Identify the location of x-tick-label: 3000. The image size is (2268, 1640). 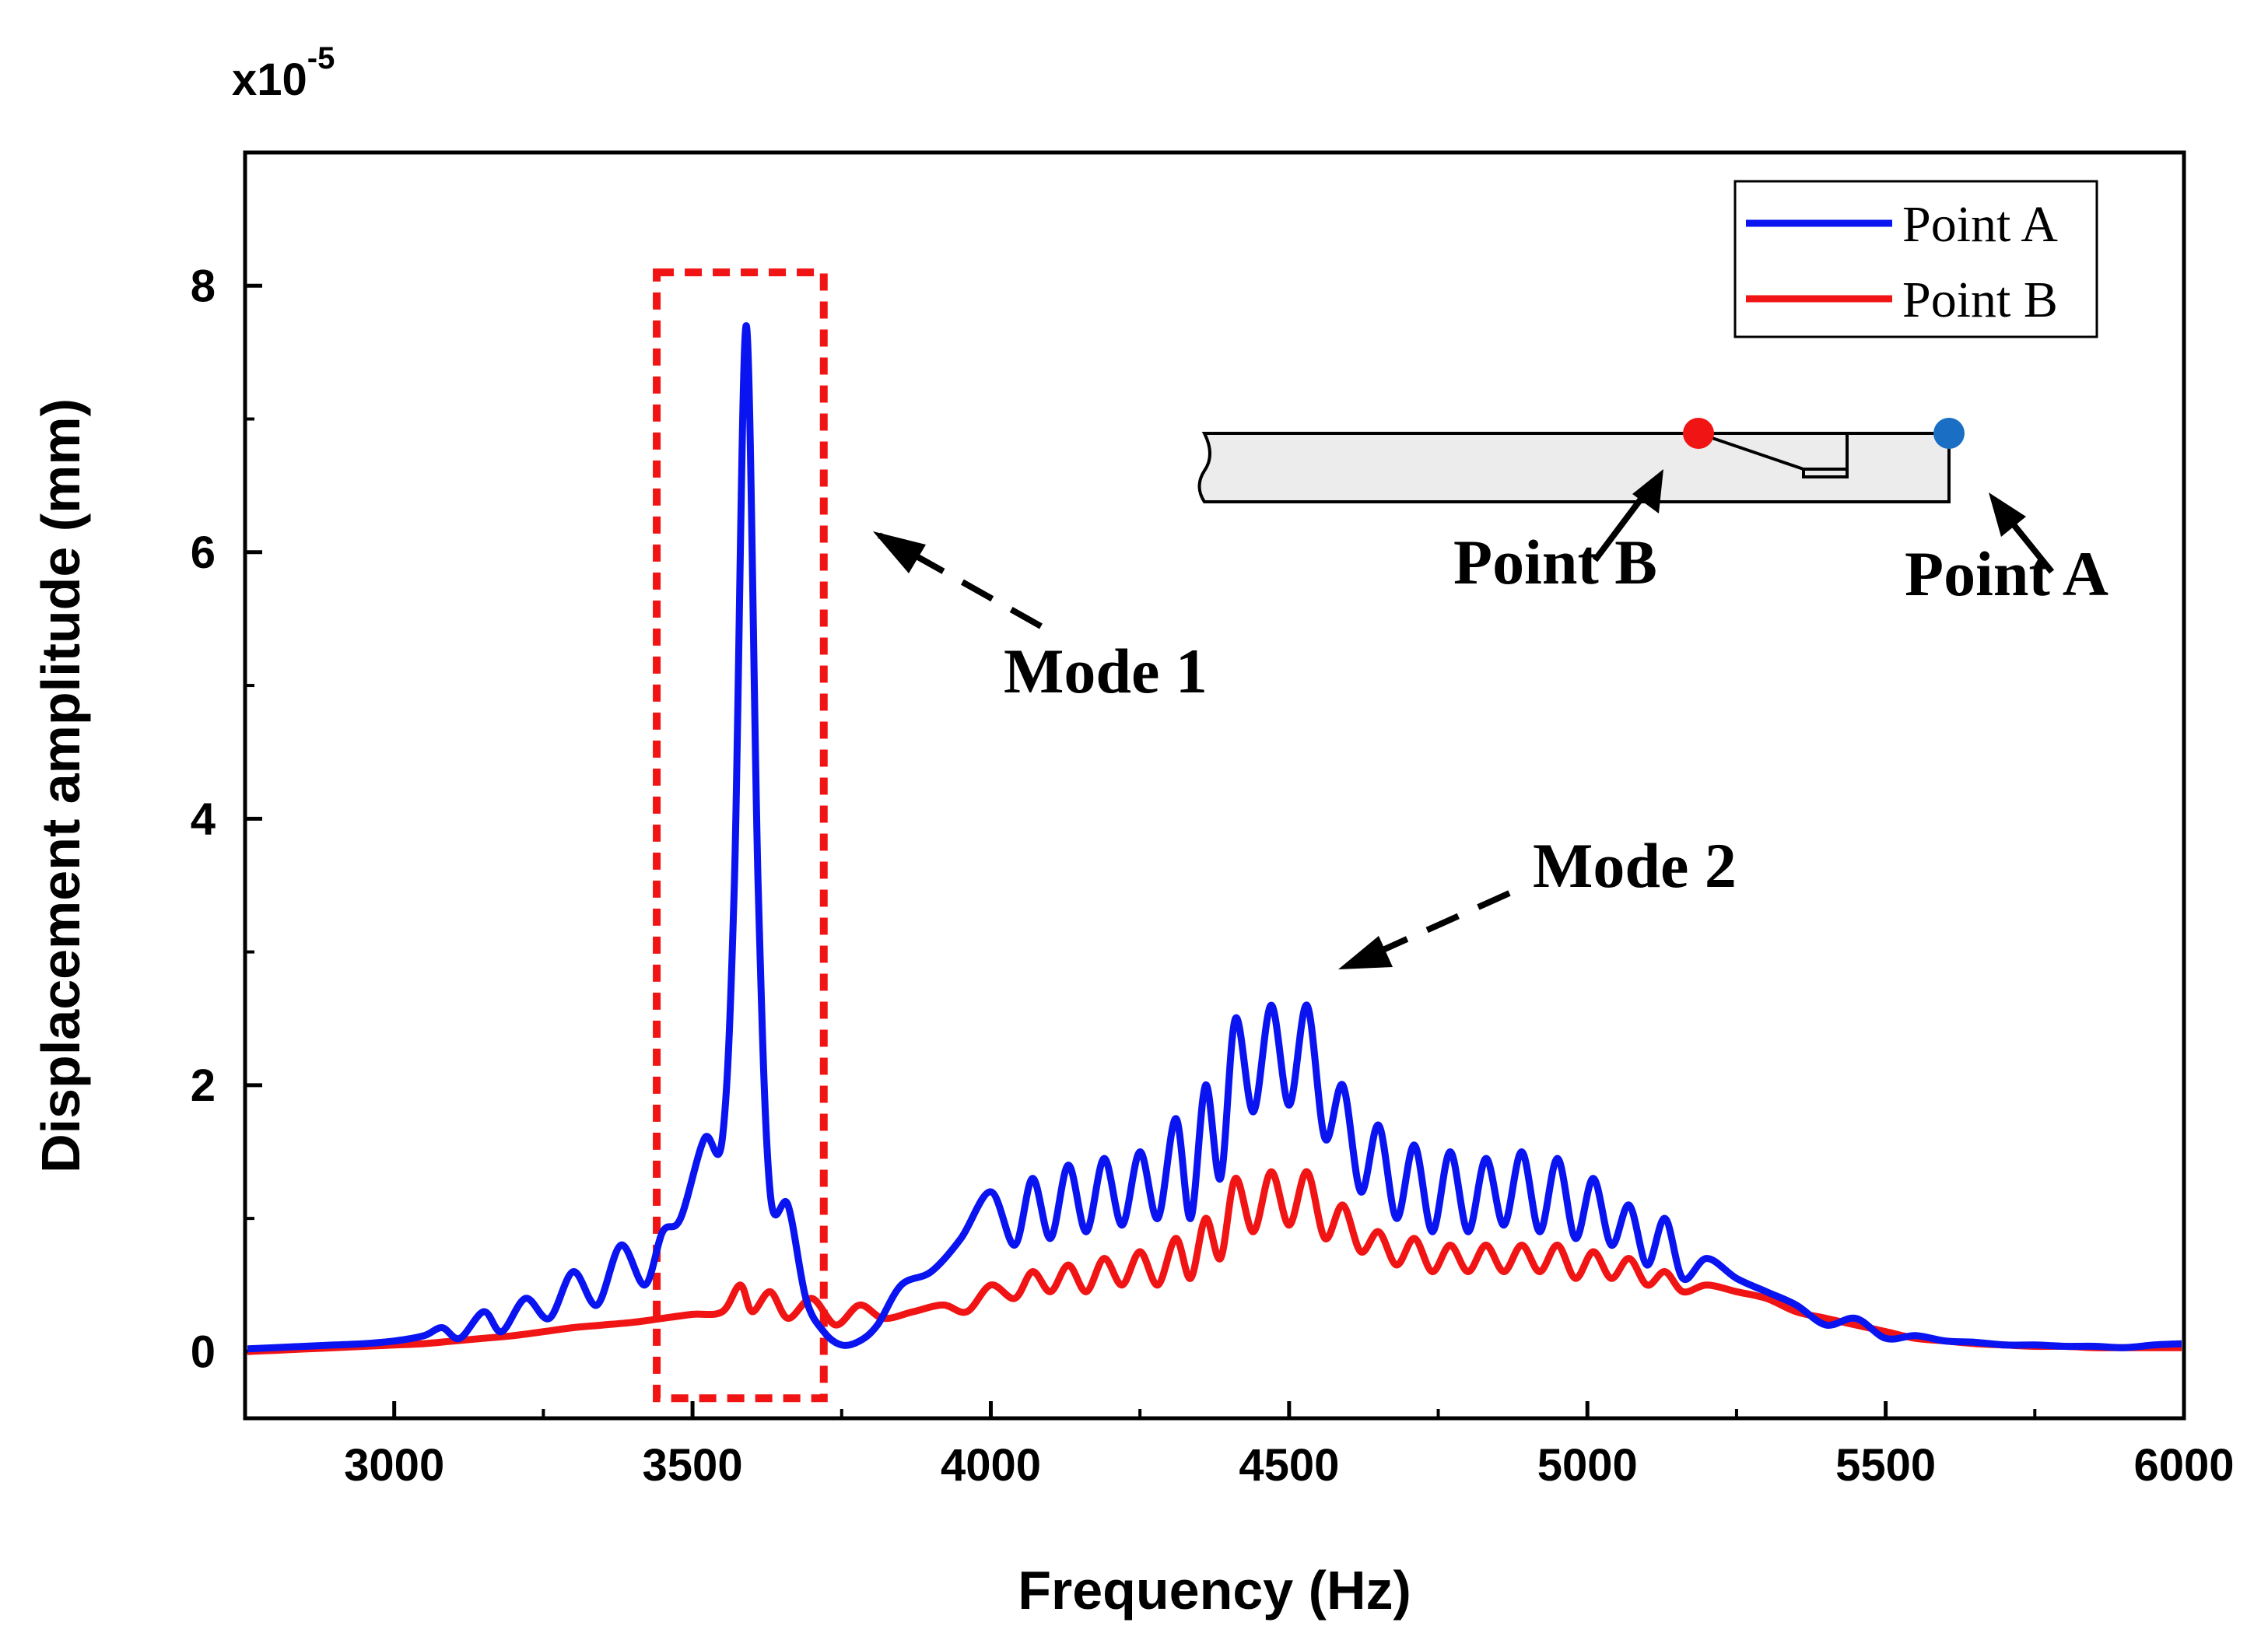
(394, 1465).